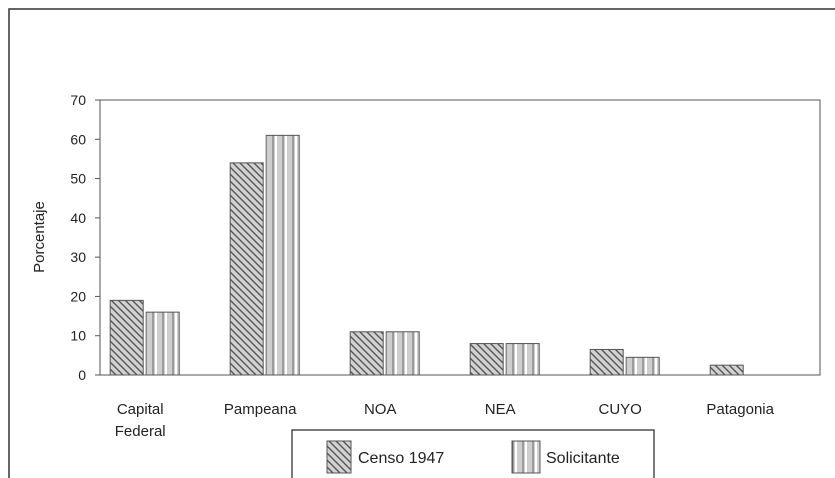 This screenshot has width=835, height=478. Describe the element at coordinates (78, 218) in the screenshot. I see `y-tick-label: 40` at that location.